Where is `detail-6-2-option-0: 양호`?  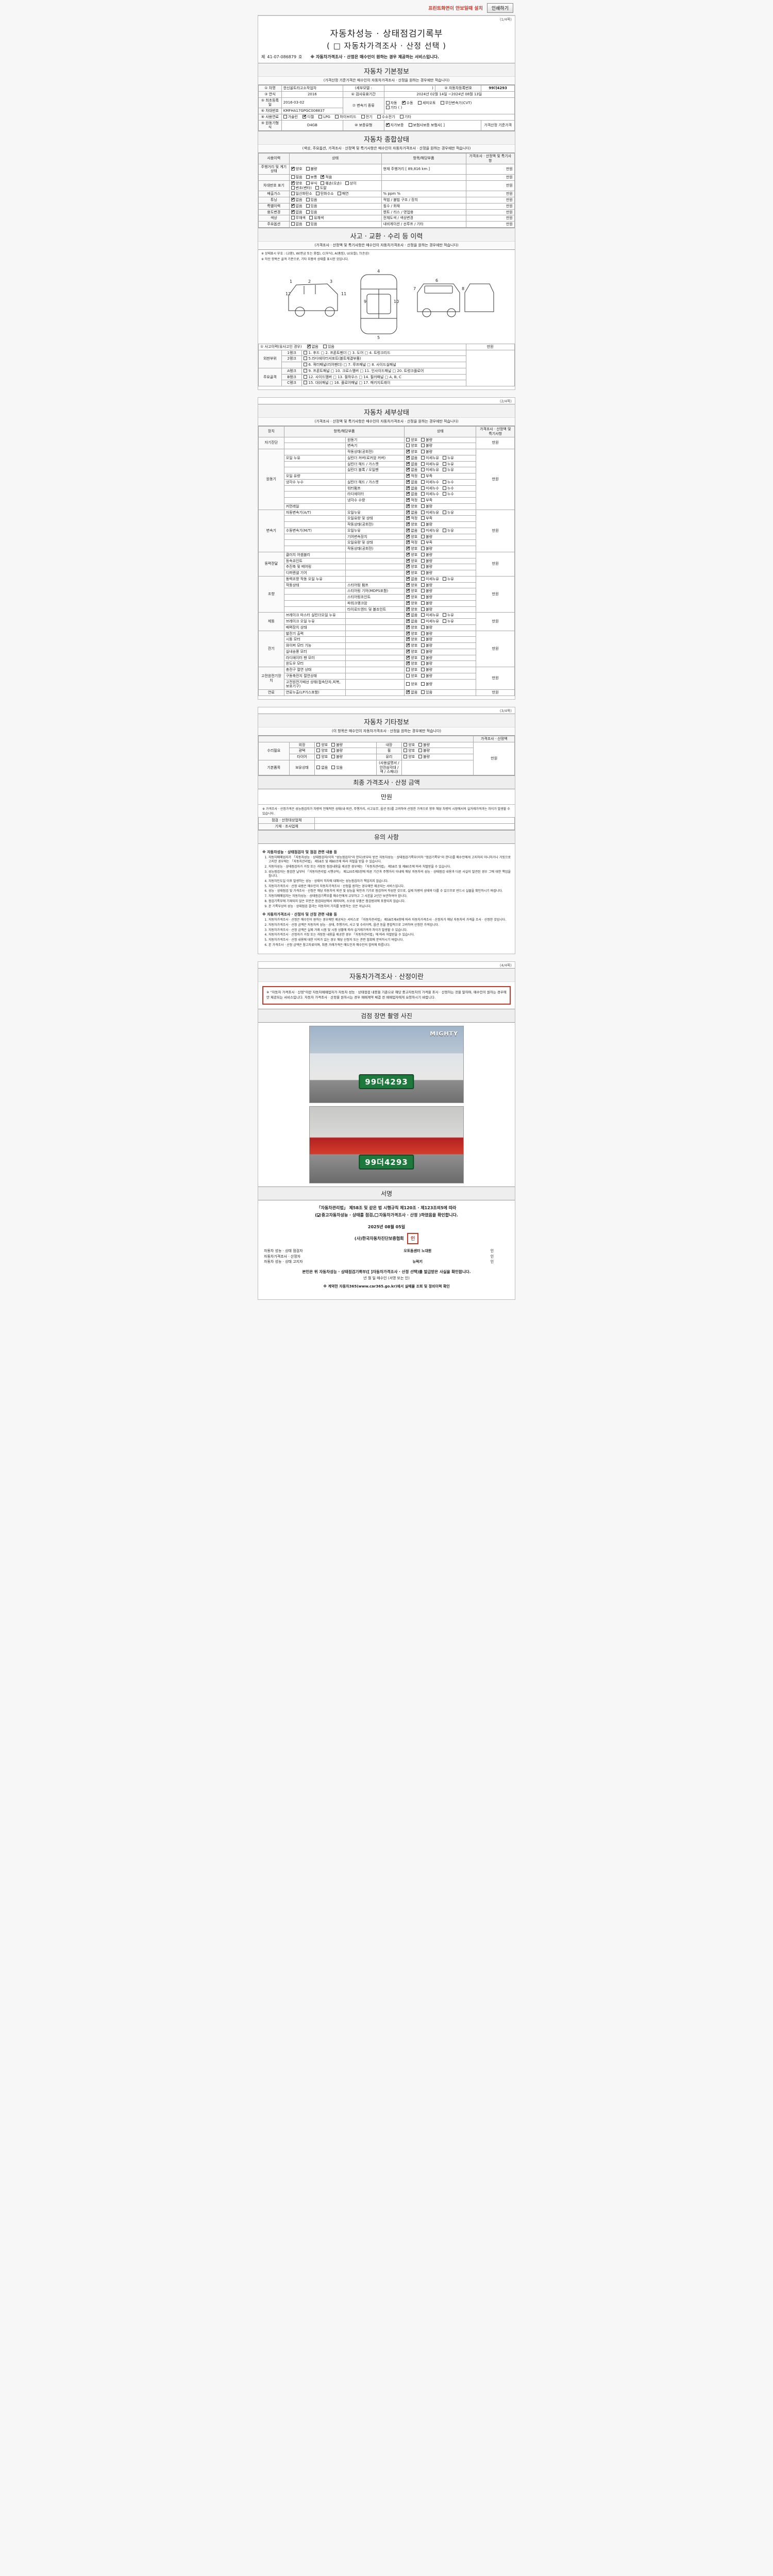
detail-6-2-option-0: 양호 is located at coordinates (411, 645).